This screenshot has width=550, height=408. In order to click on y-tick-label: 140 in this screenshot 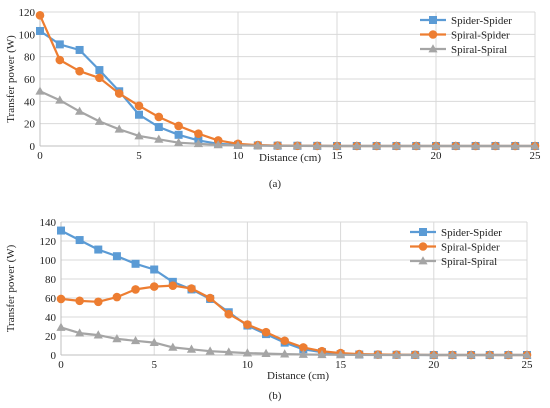, I will do `click(48, 223)`.